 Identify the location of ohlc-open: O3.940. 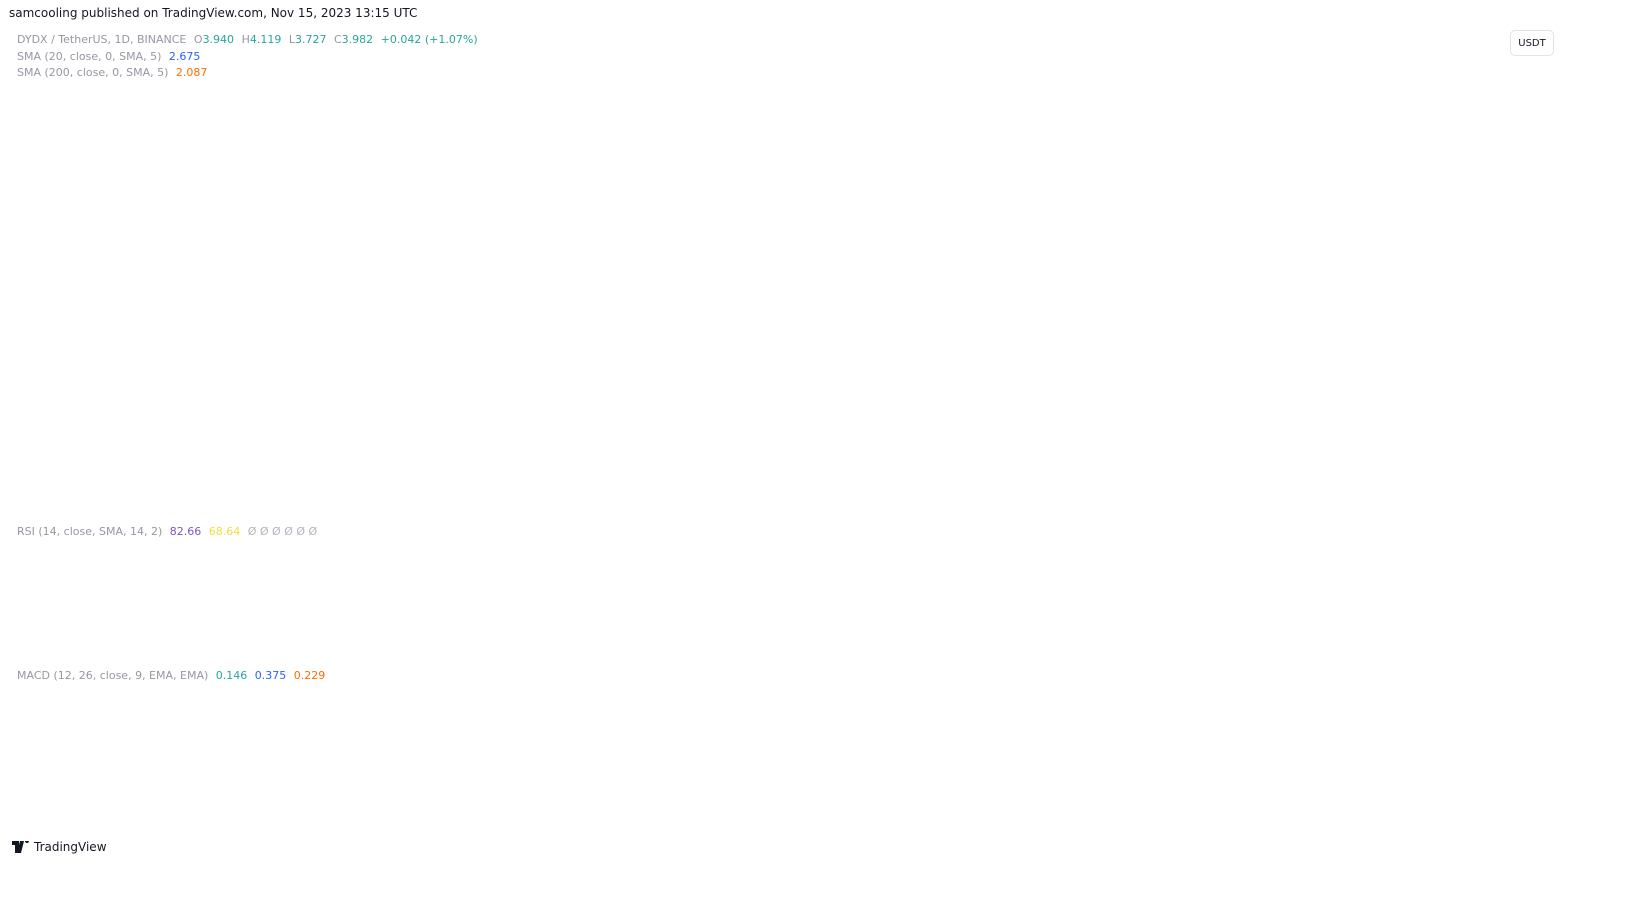
(214, 39).